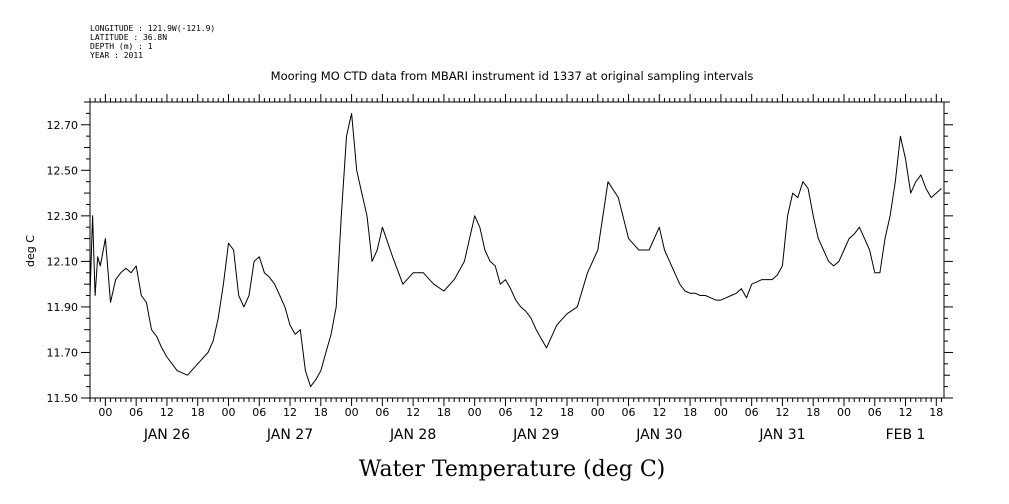 The width and height of the screenshot is (1009, 504). I want to click on y-tick-label: 12.50, so click(63, 170).